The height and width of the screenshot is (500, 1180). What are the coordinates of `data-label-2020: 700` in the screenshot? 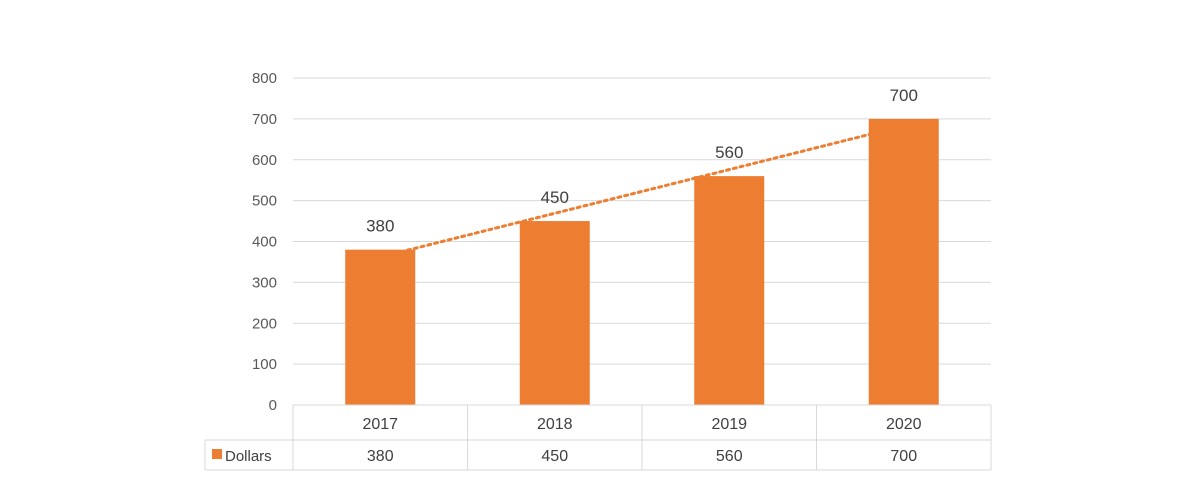 It's located at (904, 95).